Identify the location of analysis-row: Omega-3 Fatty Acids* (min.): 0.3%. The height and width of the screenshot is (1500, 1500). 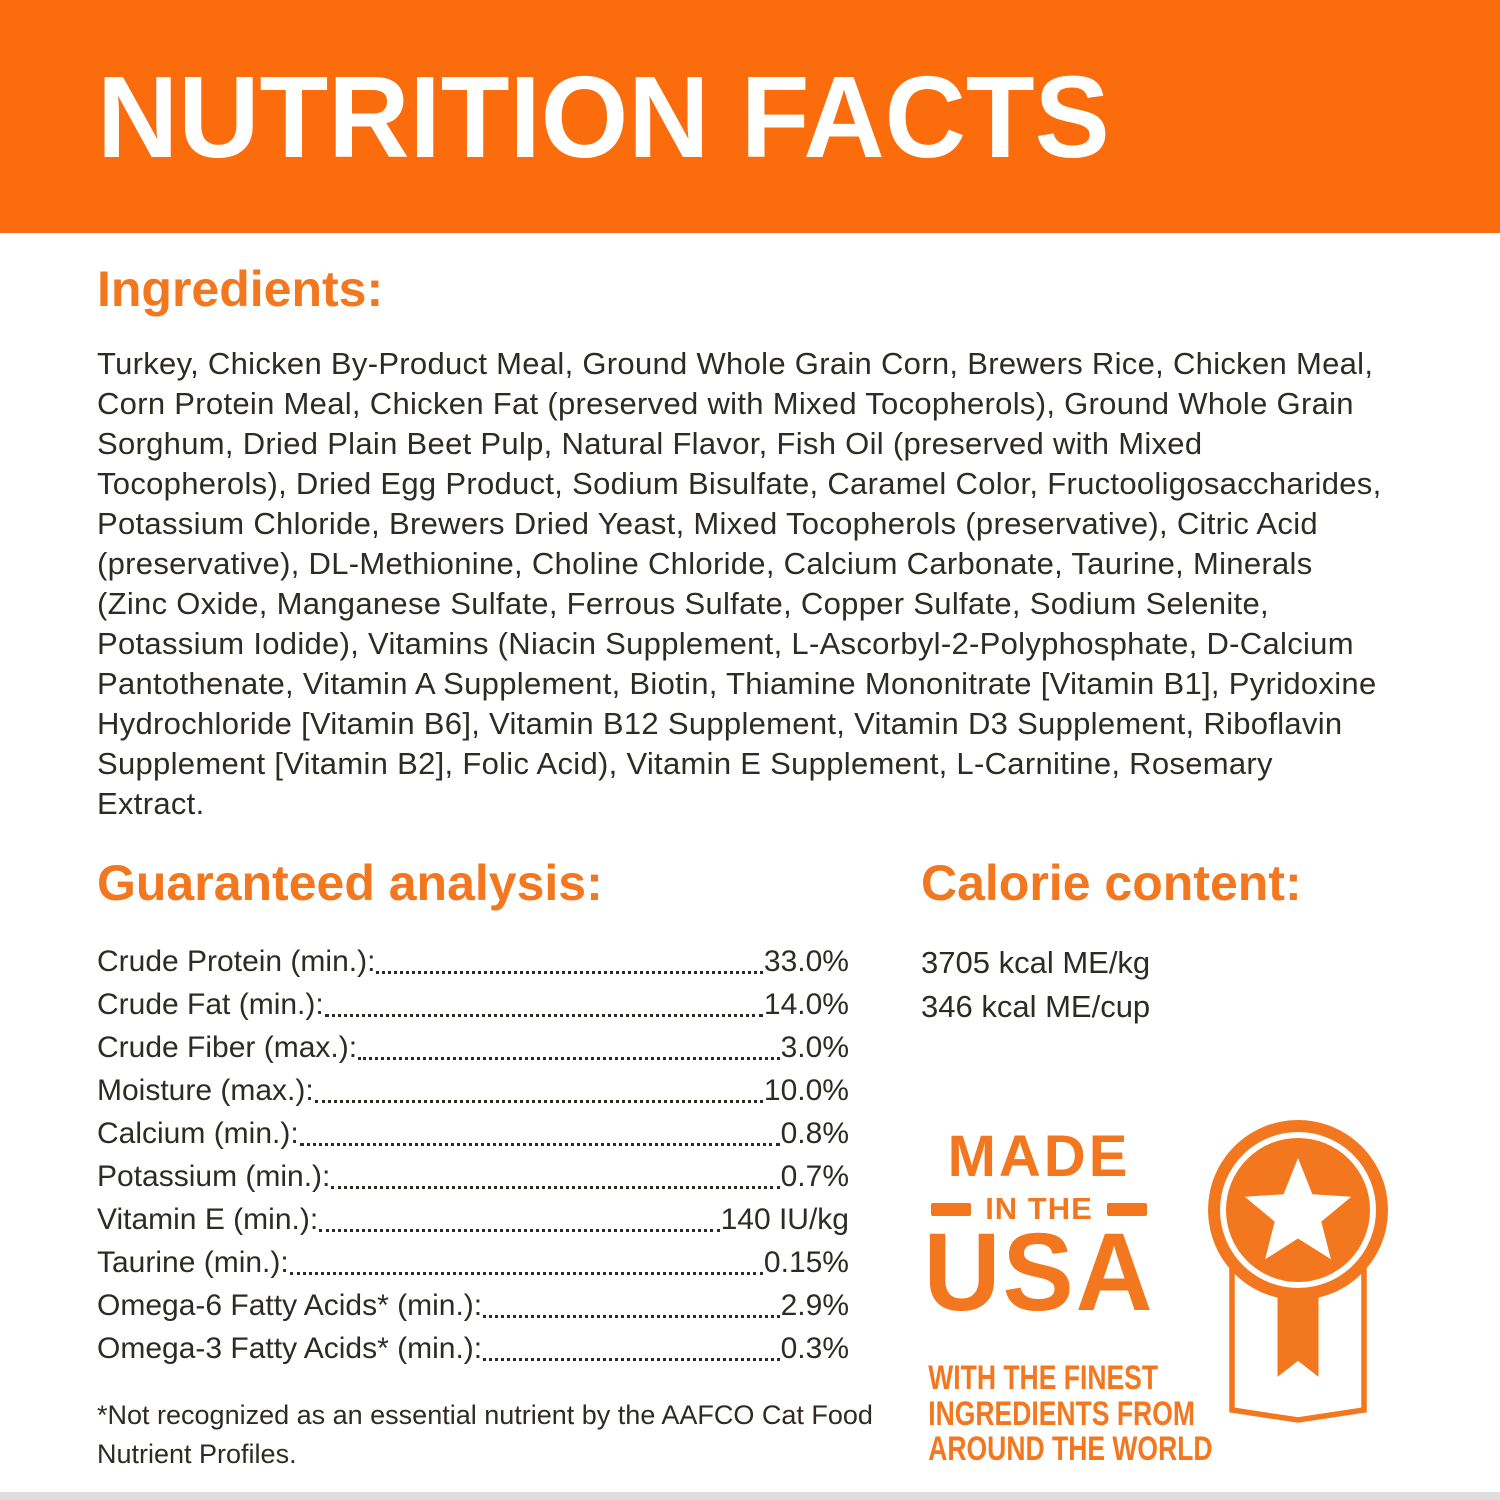
(473, 1348).